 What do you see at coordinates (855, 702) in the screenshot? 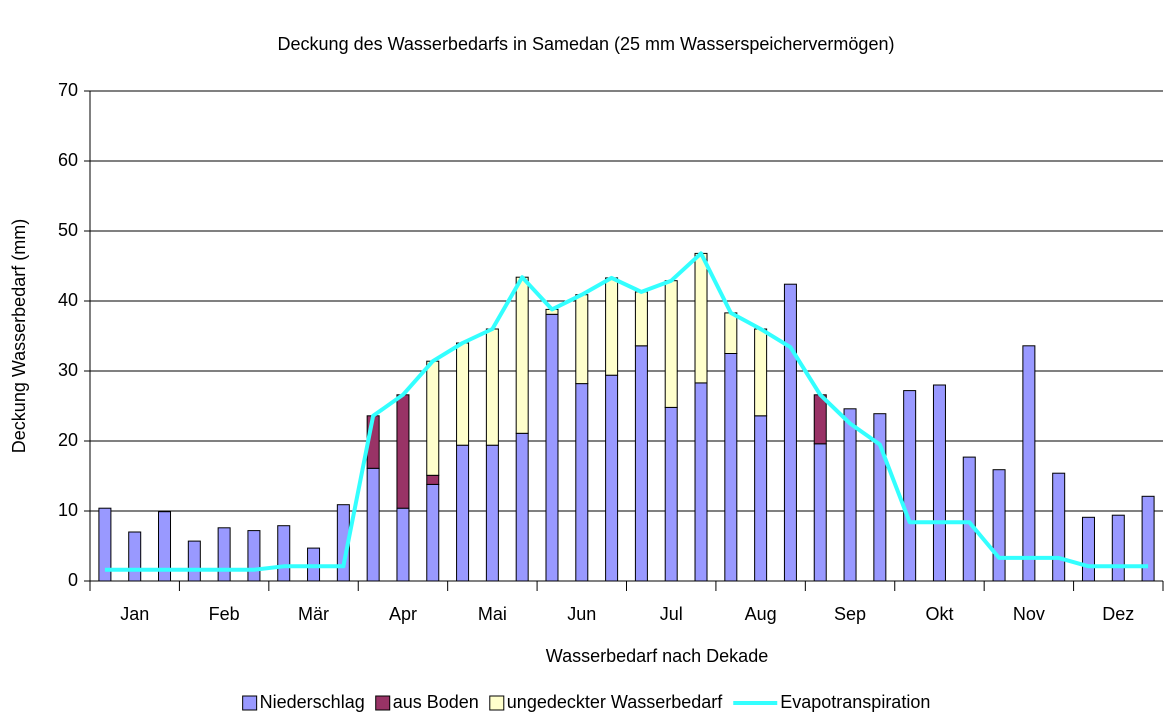
I see `legend-label: Evapotranspiration` at bounding box center [855, 702].